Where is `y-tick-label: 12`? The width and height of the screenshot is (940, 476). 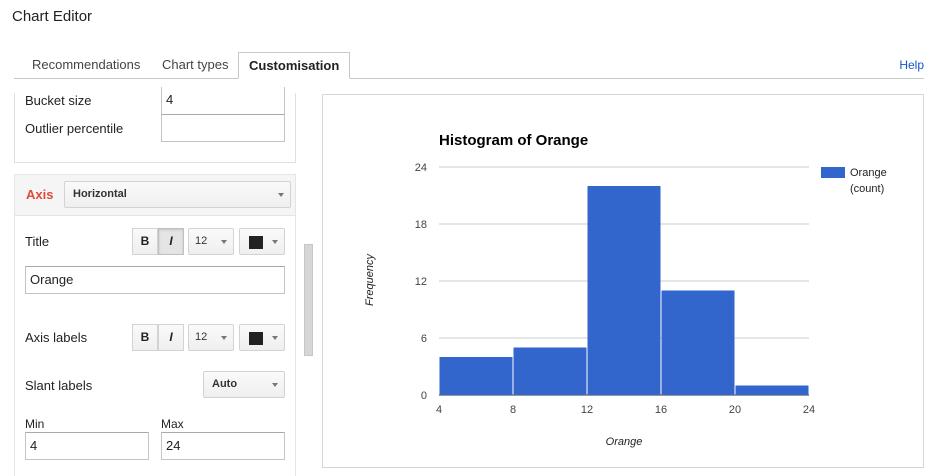 y-tick-label: 12 is located at coordinates (421, 282).